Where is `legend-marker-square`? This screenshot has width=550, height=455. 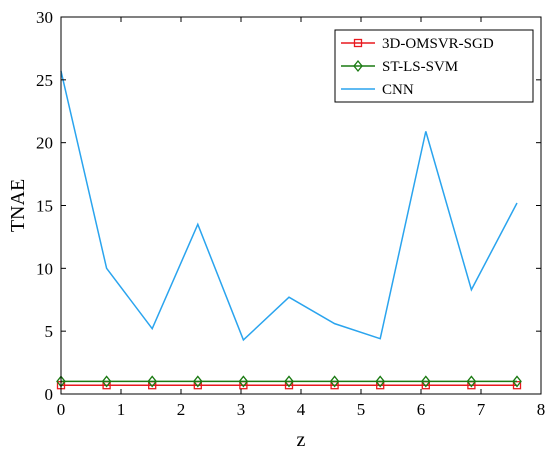 legend-marker-square is located at coordinates (358, 43).